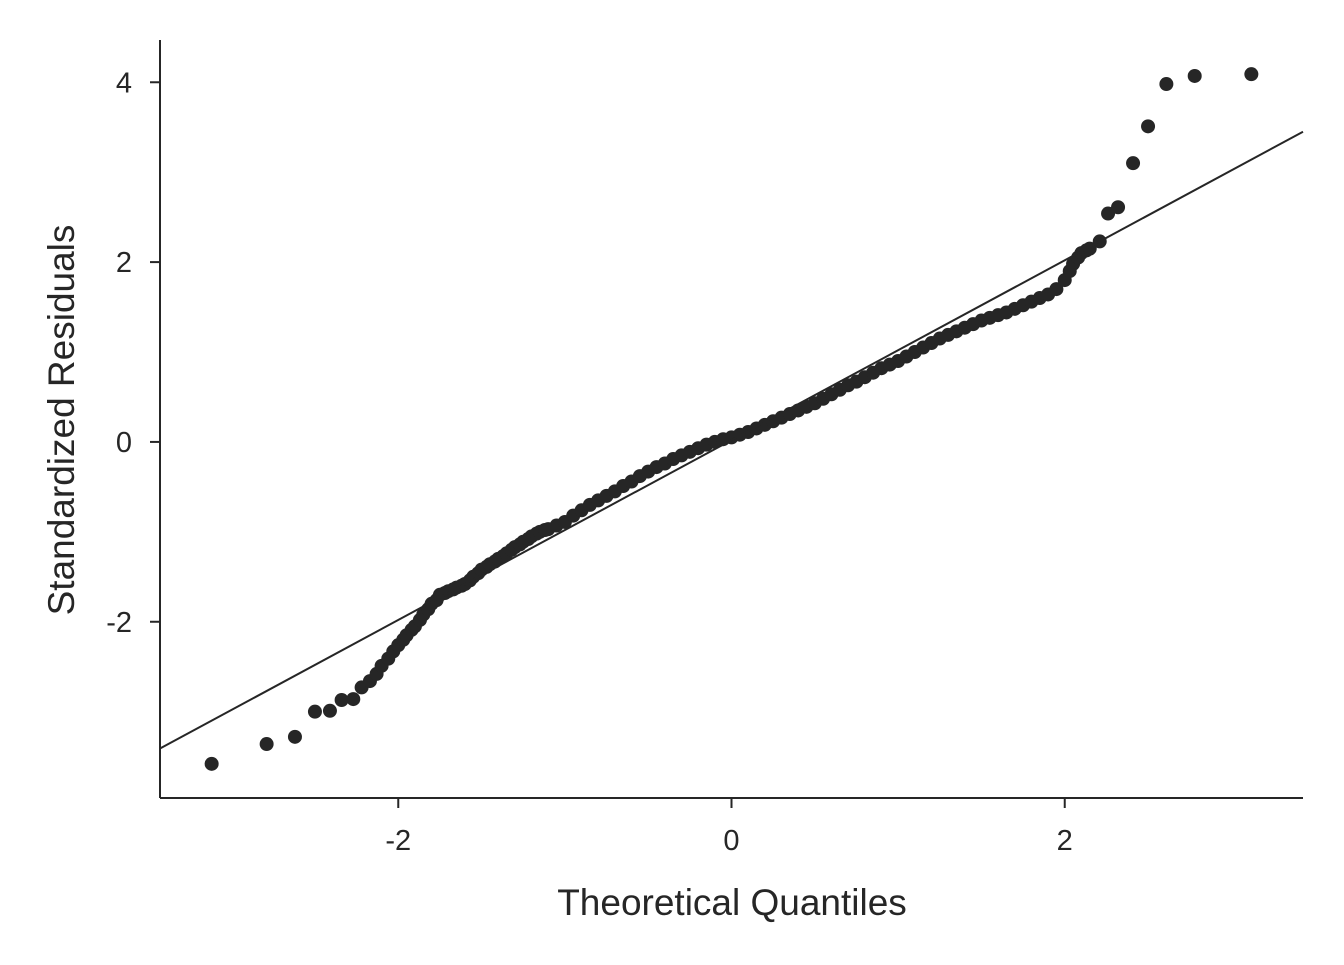  Describe the element at coordinates (61, 420) in the screenshot. I see `y-axis-label: Standardized Residuals` at that location.